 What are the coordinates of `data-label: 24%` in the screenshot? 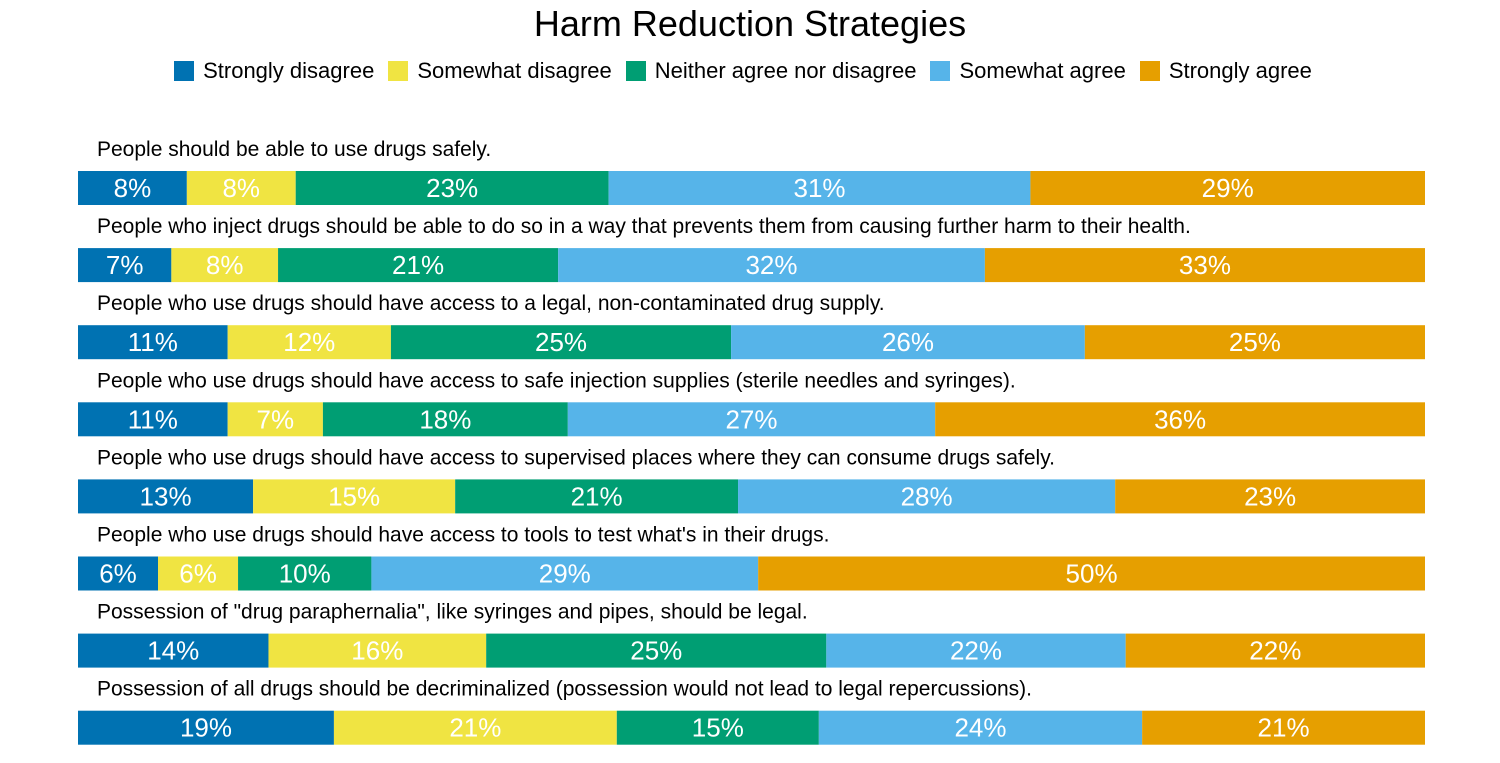 It's located at (980, 728).